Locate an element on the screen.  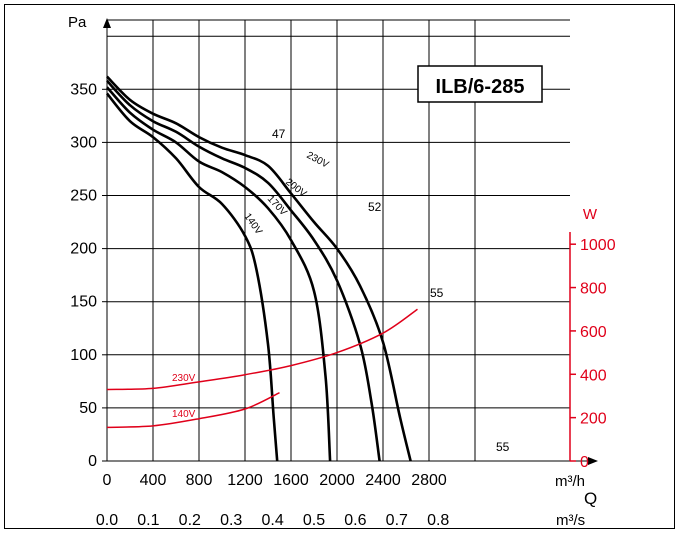
pressure-curve-label: 230V is located at coordinates (318, 160).